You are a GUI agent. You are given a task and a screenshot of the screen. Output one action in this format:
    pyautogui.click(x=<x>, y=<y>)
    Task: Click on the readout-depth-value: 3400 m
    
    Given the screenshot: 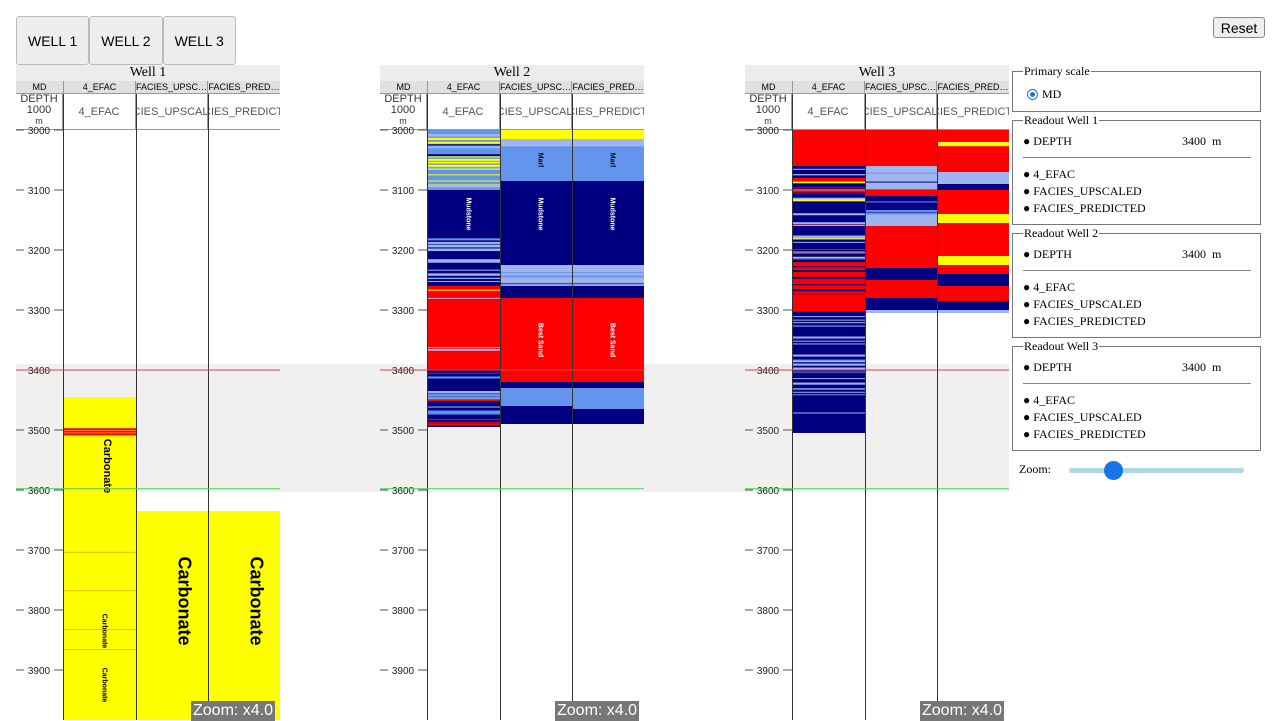 What is the action you would take?
    pyautogui.click(x=1202, y=367)
    